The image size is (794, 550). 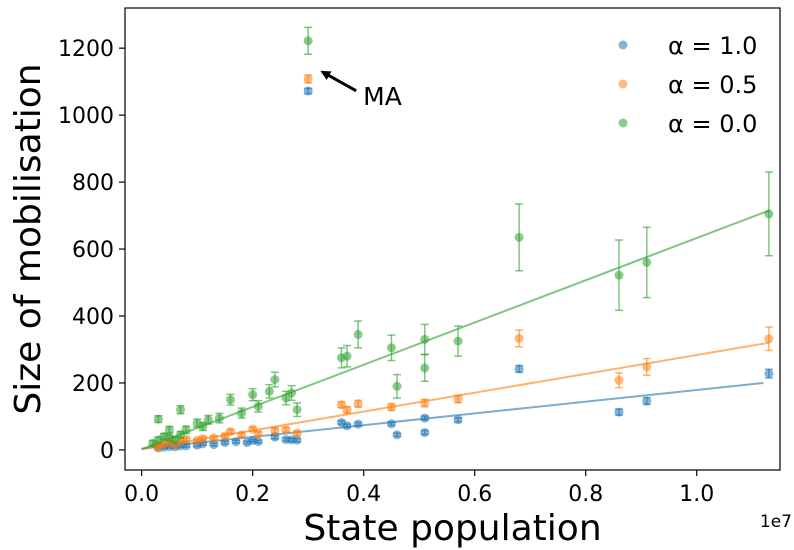 What do you see at coordinates (28, 238) in the screenshot?
I see `y-axis-label: Size of mobilisation` at bounding box center [28, 238].